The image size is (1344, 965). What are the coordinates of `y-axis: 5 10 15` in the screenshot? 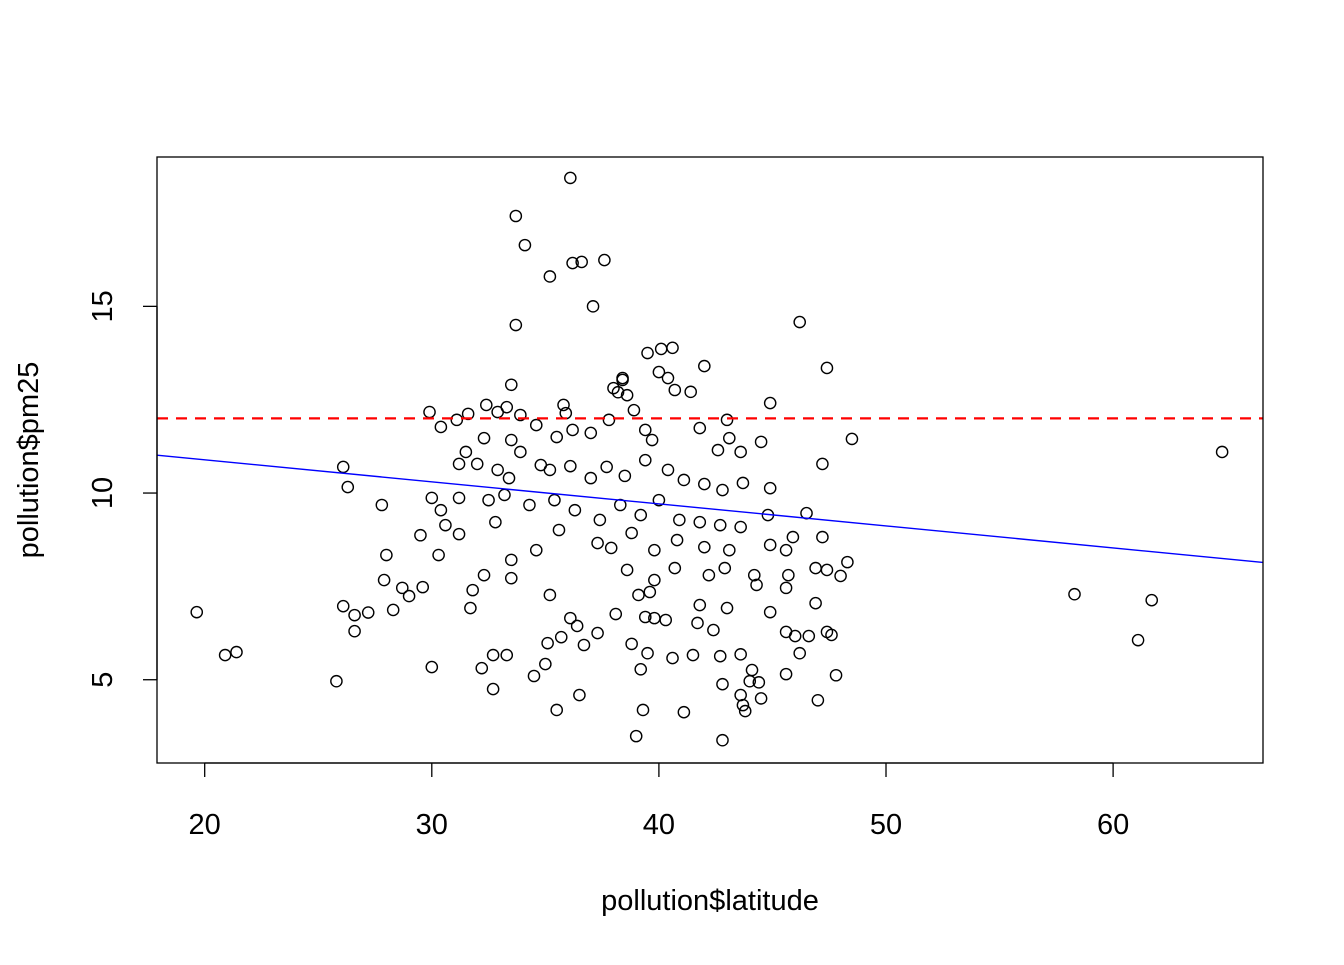 It's located at (122, 489).